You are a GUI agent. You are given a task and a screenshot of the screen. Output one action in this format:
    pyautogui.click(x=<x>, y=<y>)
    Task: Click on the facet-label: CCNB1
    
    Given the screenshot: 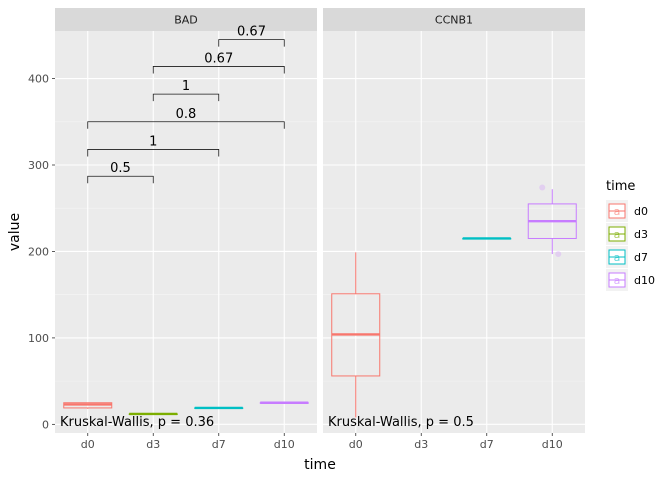 What is the action you would take?
    pyautogui.click(x=454, y=20)
    